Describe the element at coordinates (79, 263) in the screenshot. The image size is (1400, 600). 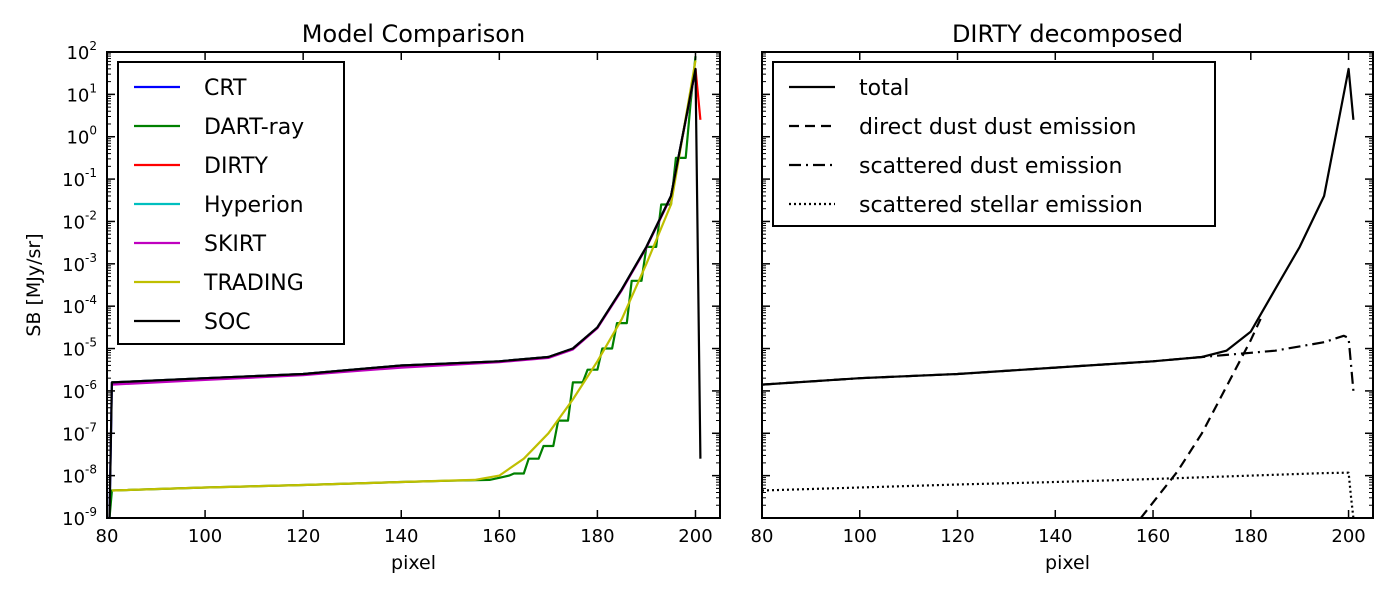
I see `y-tick-label: 10⁻³` at that location.